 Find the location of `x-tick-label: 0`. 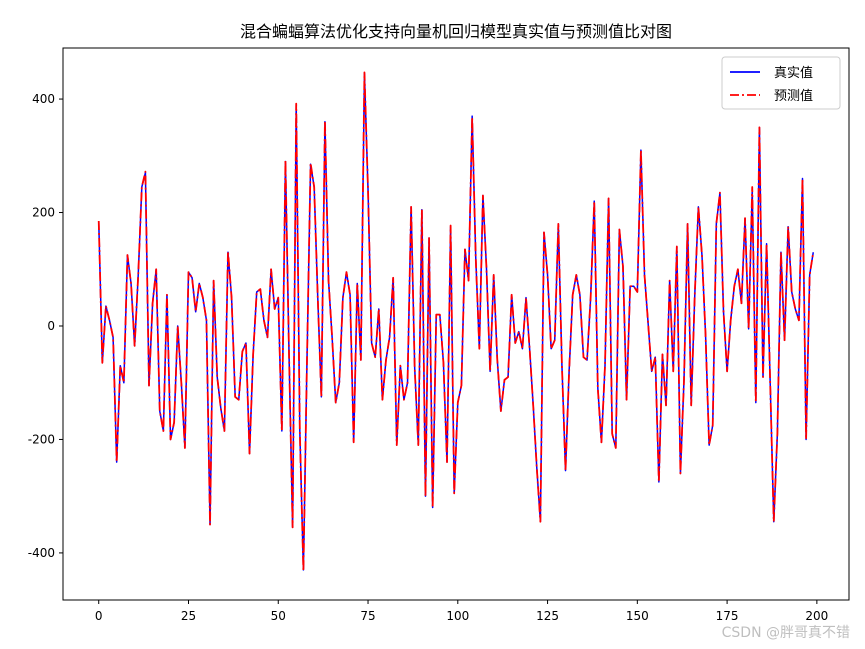

x-tick-label: 0 is located at coordinates (99, 616).